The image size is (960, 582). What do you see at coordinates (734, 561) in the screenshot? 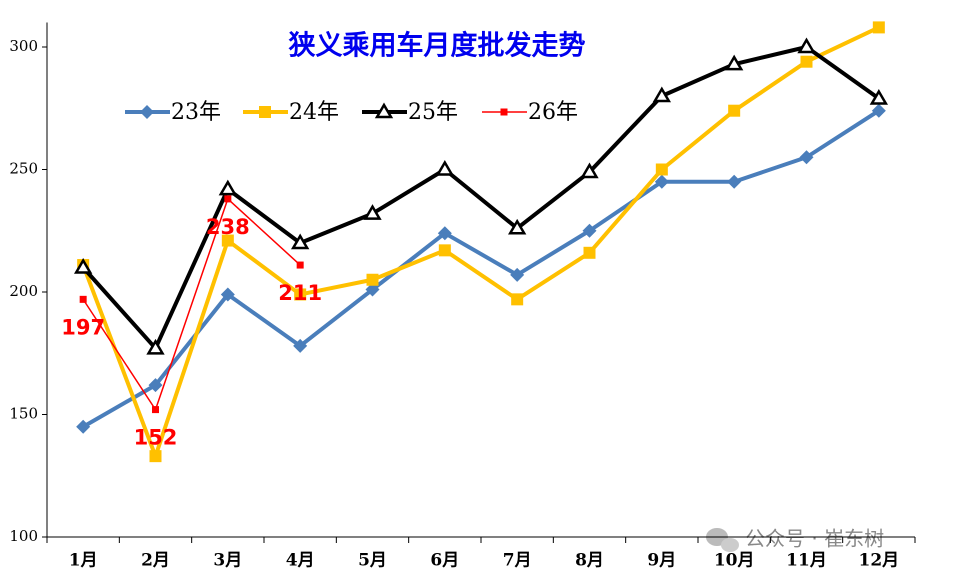
I see `x-tick-label: 10月` at bounding box center [734, 561].